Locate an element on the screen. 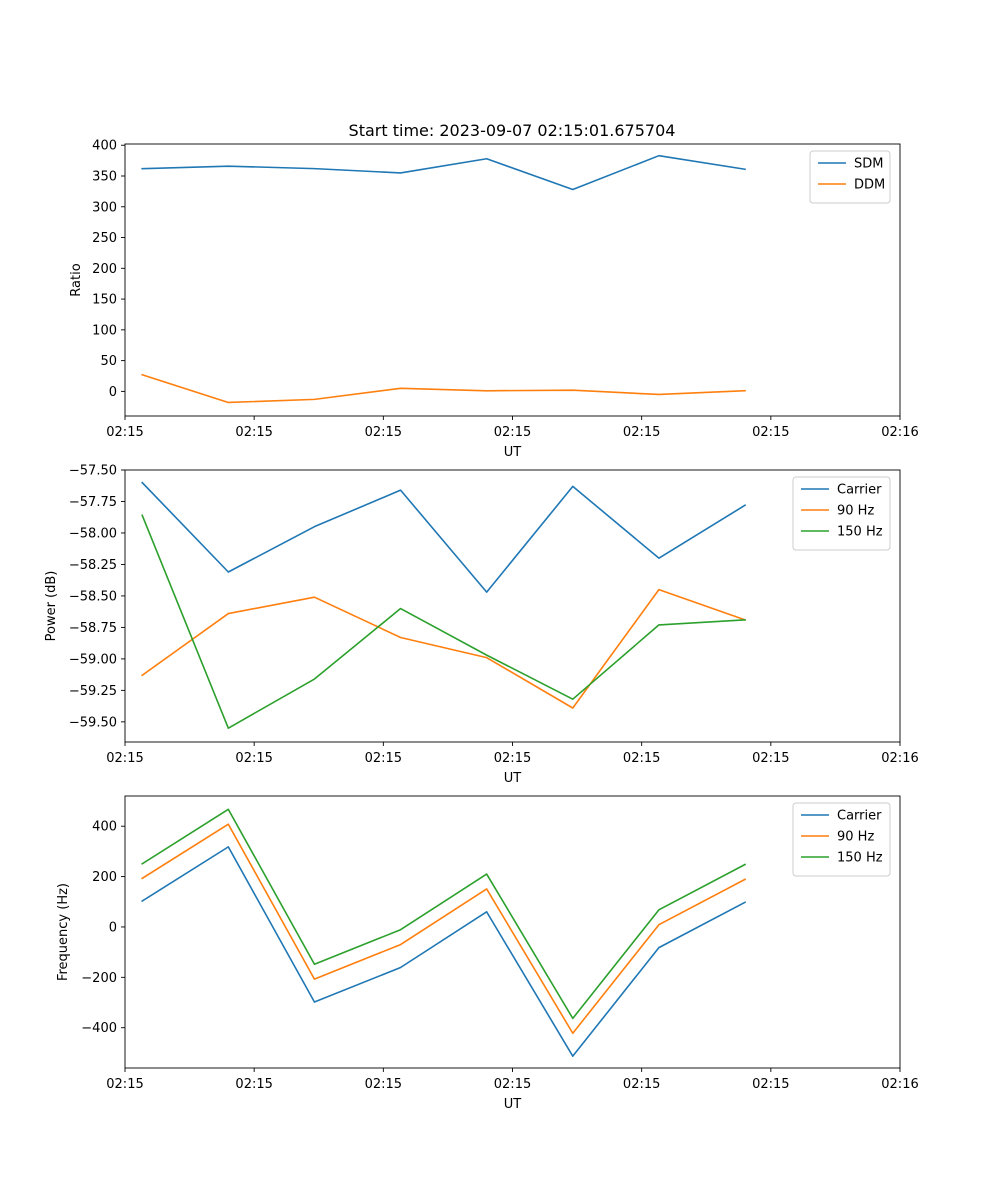  frequency-legend: Carrier 90 Hz 150 Hz is located at coordinates (841, 839).